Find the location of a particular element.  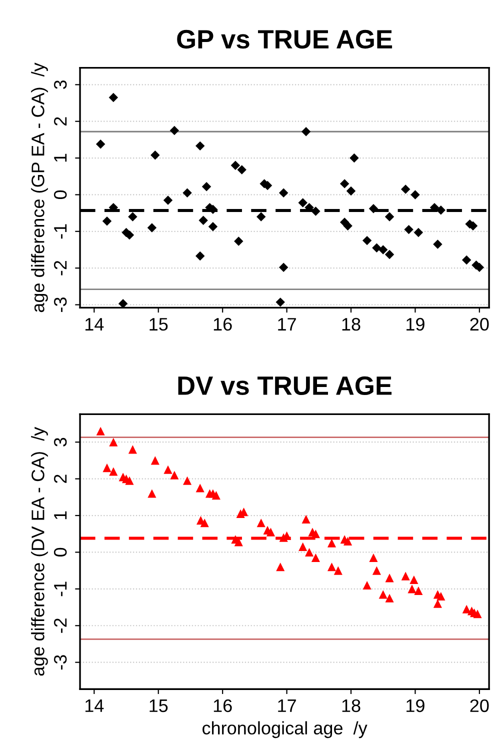

x-tick-label: 20 is located at coordinates (479, 705).